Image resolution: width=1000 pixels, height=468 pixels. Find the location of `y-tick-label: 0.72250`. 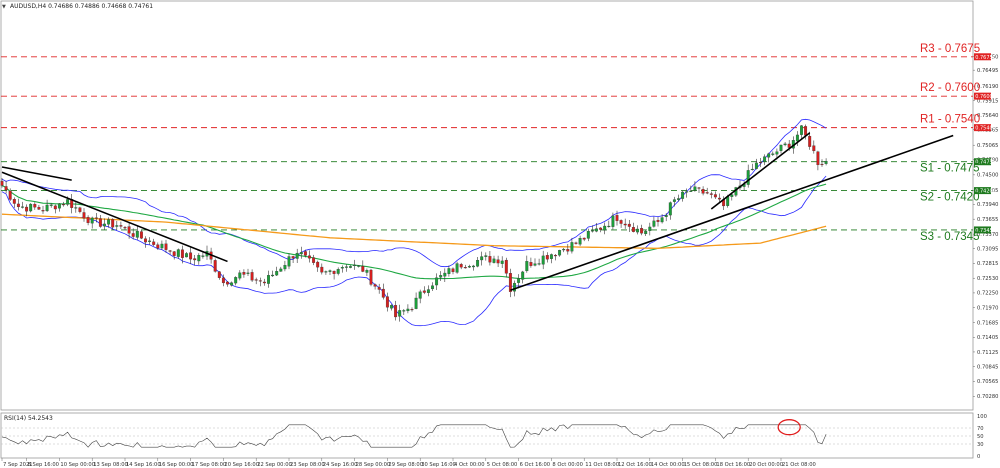

y-tick-label: 0.72250 is located at coordinates (987, 294).